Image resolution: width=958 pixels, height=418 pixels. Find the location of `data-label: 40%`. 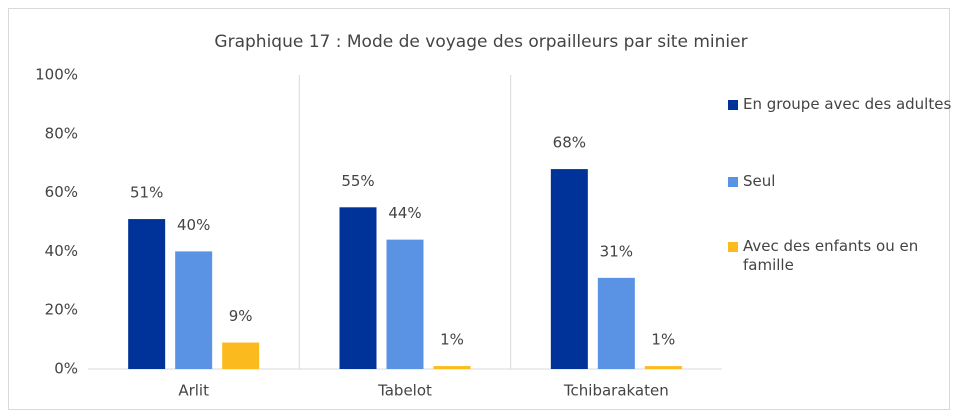

data-label: 40% is located at coordinates (193, 225).